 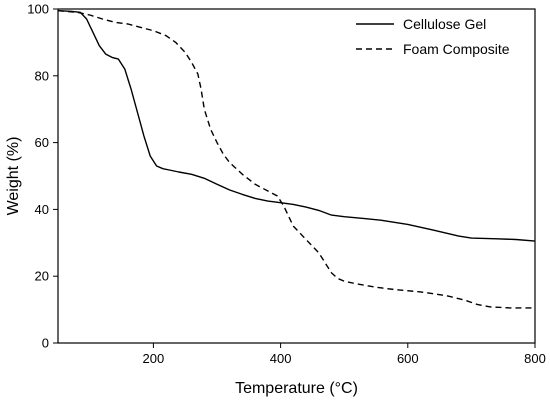 What do you see at coordinates (42, 276) in the screenshot?
I see `y-tick-label: 20` at bounding box center [42, 276].